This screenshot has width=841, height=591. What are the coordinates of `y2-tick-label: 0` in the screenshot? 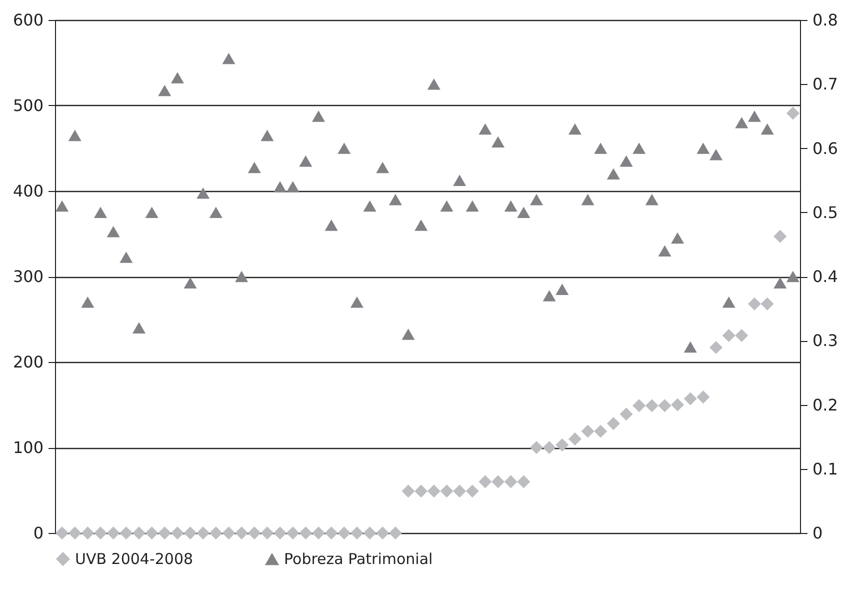 It's located at (817, 533).